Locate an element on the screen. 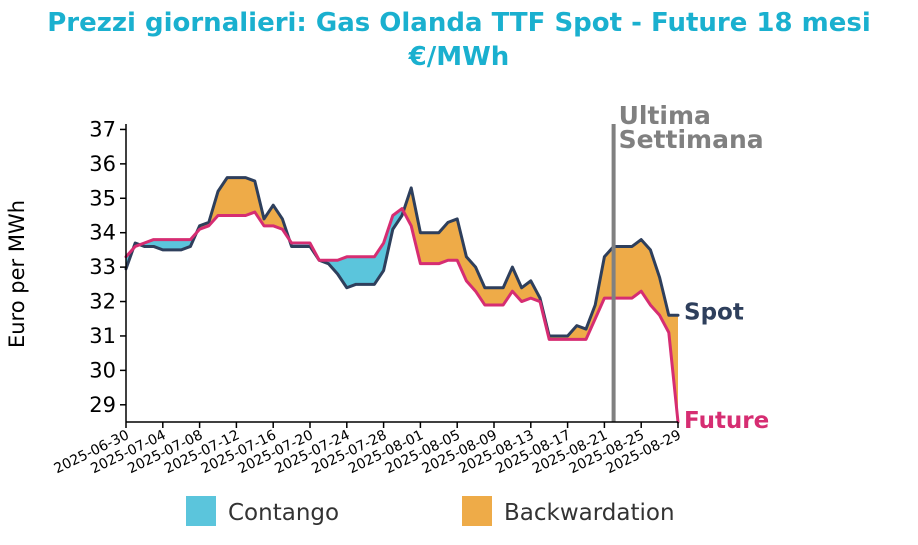 This screenshot has width=918, height=545. y-tick-label: 34 is located at coordinates (102, 233).